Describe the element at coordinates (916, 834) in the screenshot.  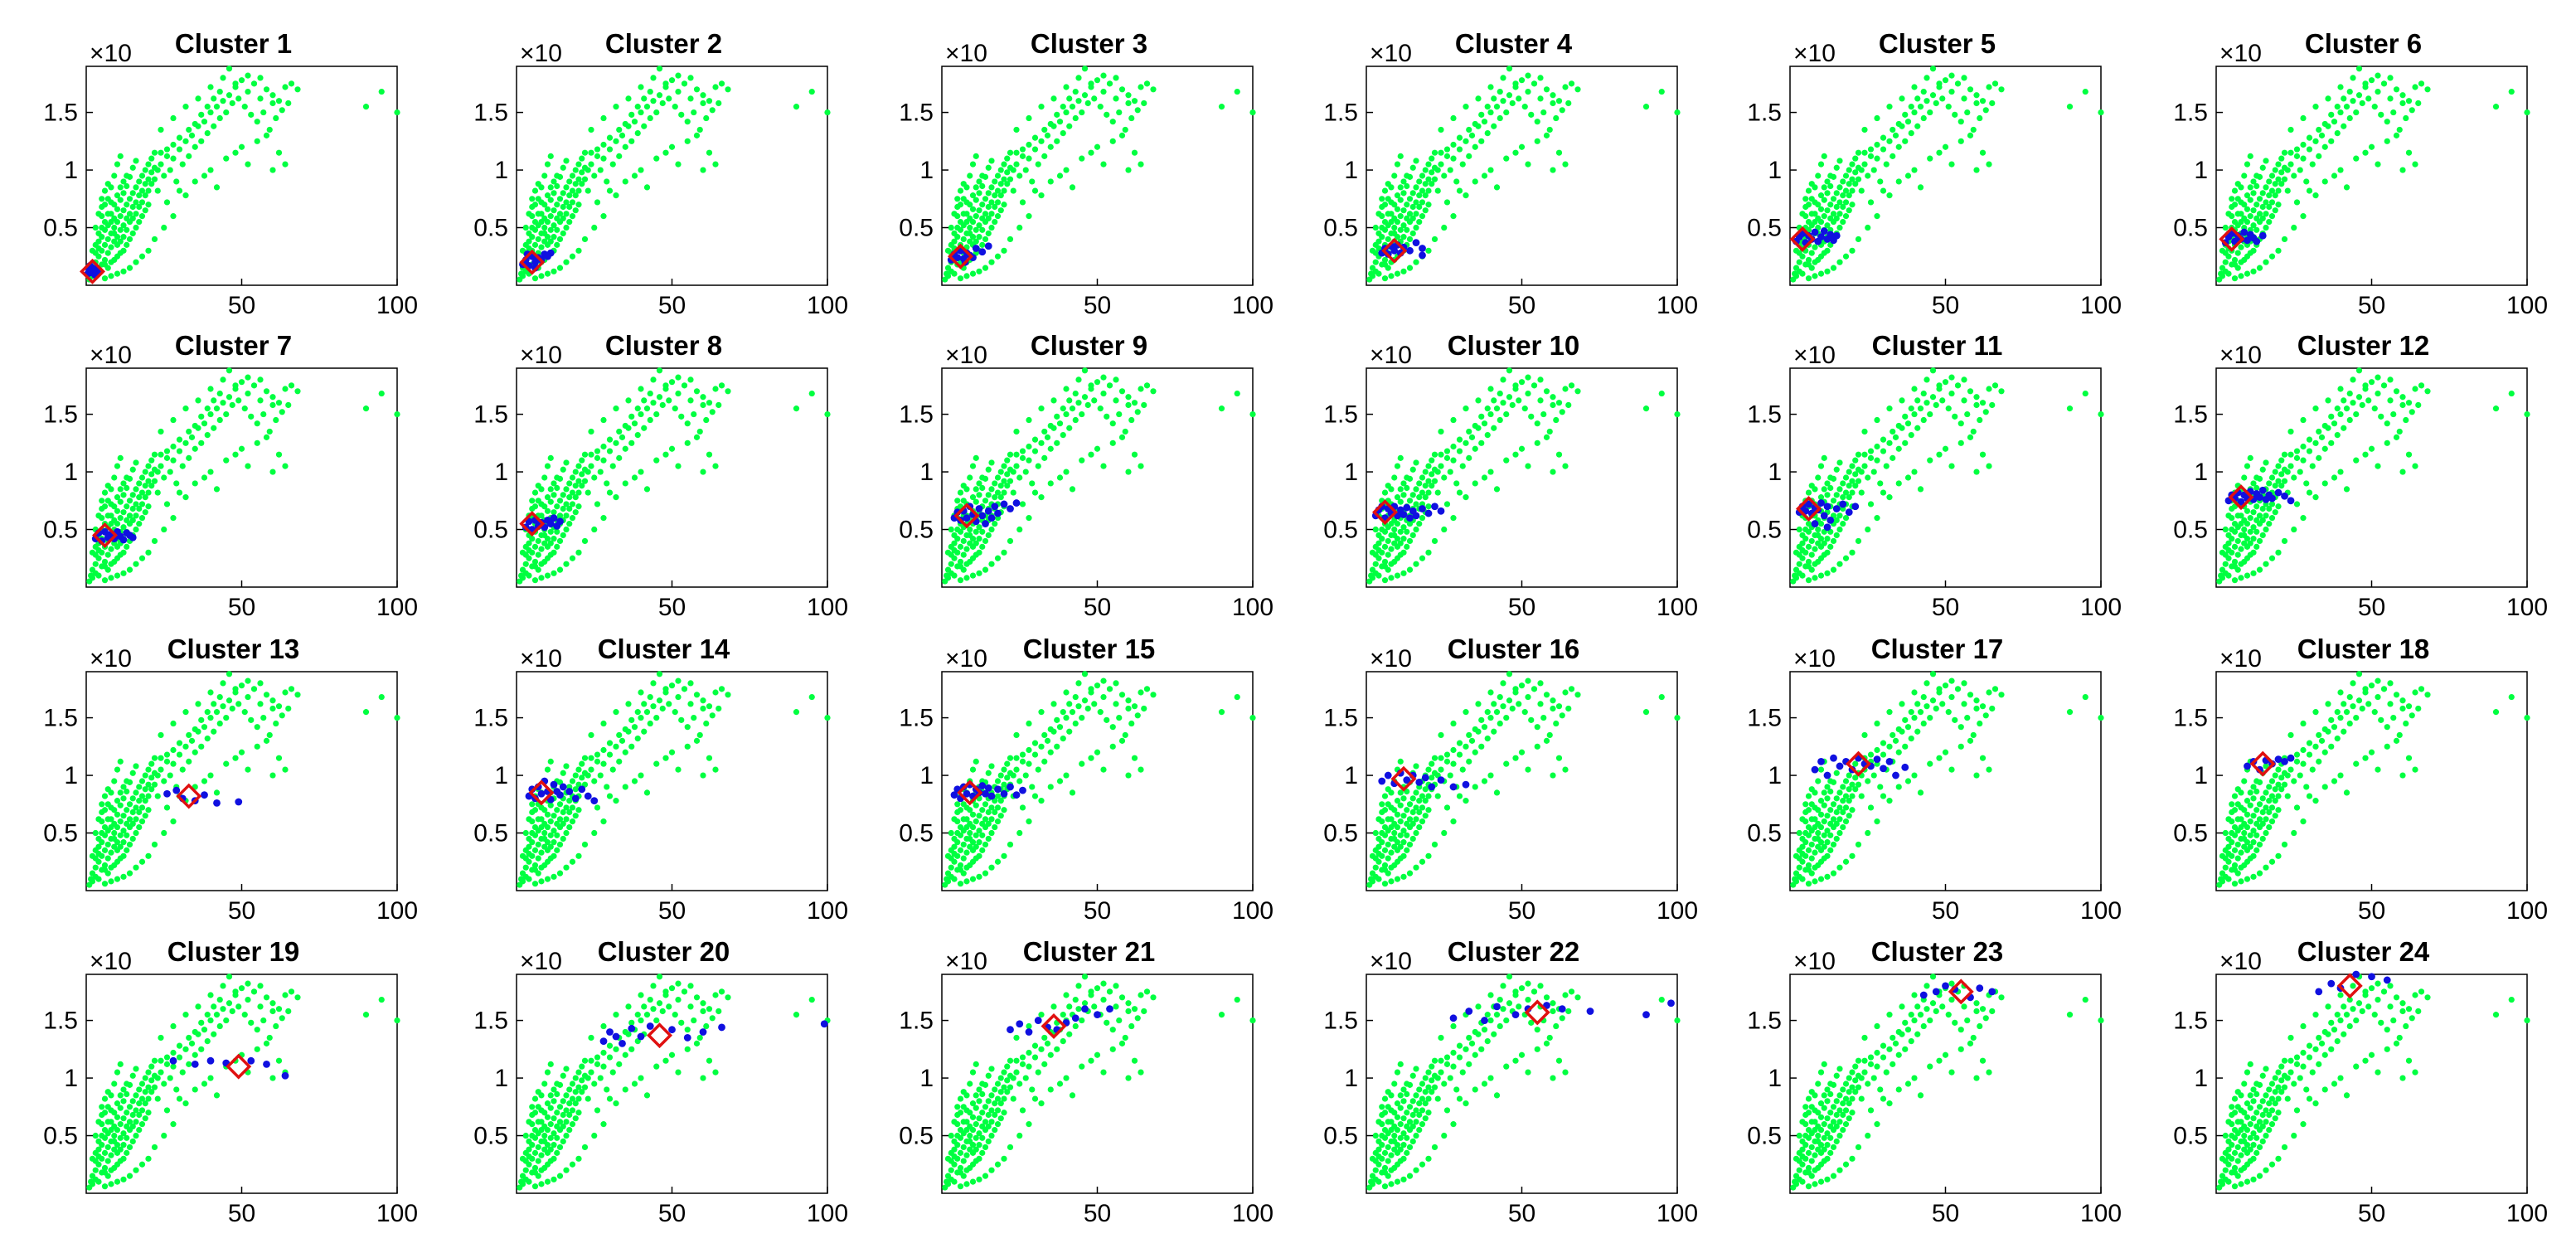
I see `y-tick-label: 0.5` at that location.